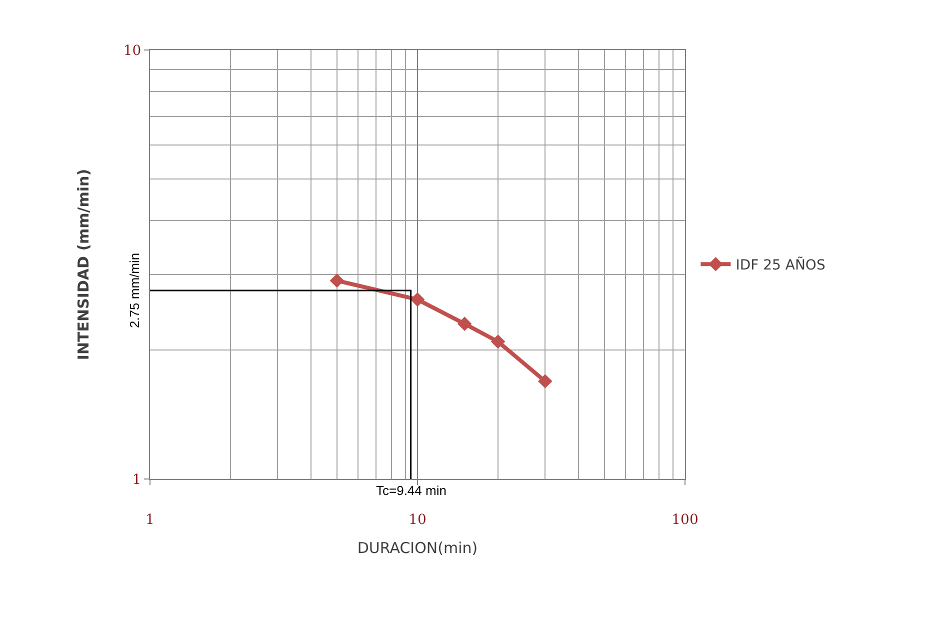 The image size is (949, 619). What do you see at coordinates (150, 520) in the screenshot?
I see `x-tick-label: 1` at bounding box center [150, 520].